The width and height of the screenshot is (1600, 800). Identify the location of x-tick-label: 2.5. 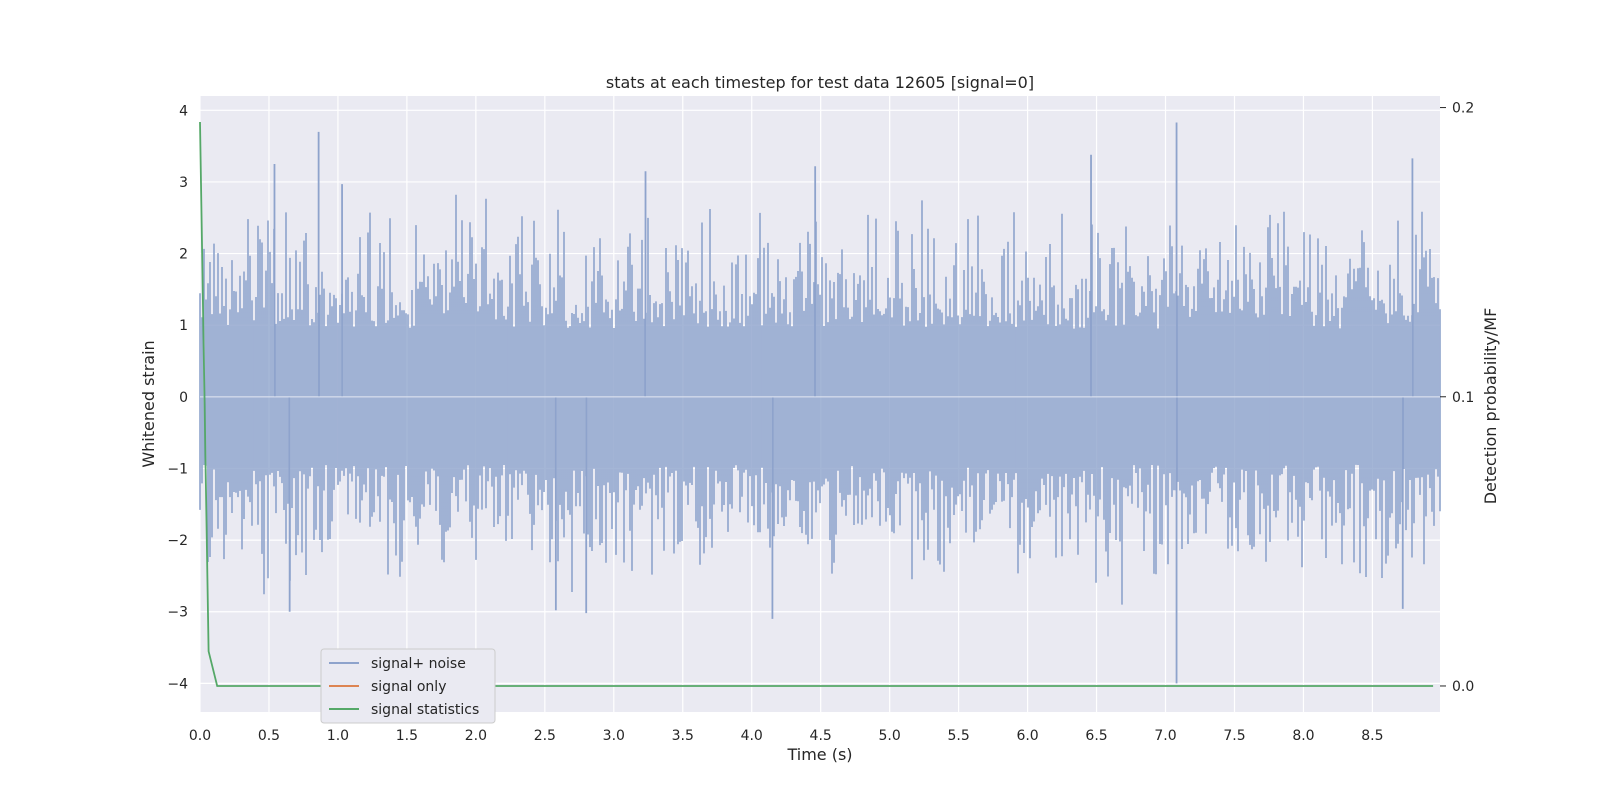
(545, 736).